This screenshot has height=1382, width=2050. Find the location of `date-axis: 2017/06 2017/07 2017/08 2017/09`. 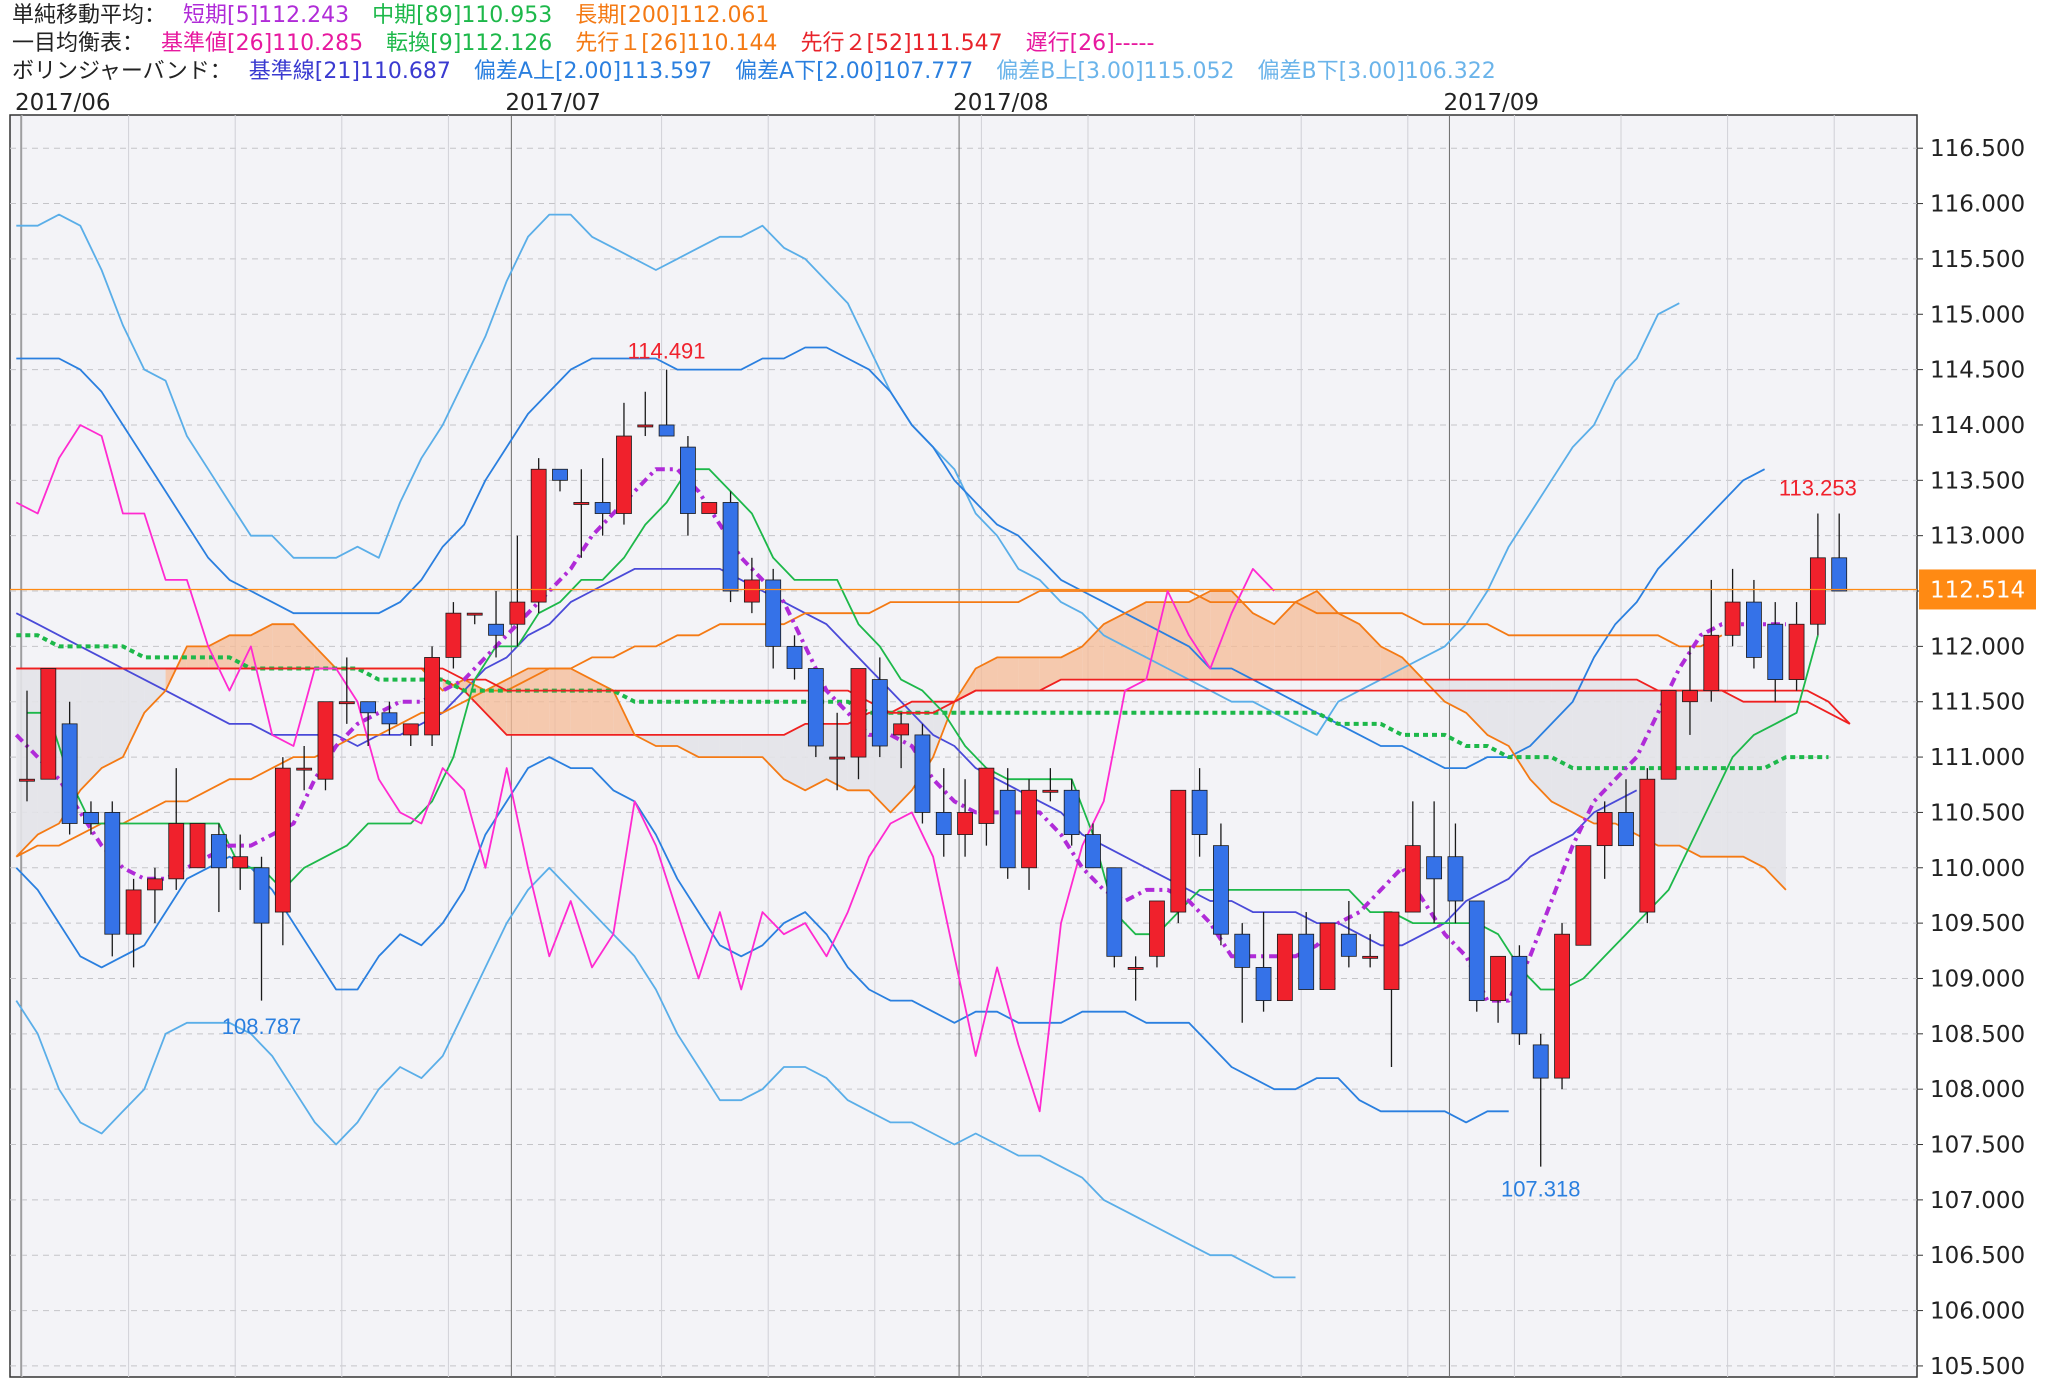

date-axis: 2017/06 2017/07 2017/08 2017/09 is located at coordinates (777, 103).